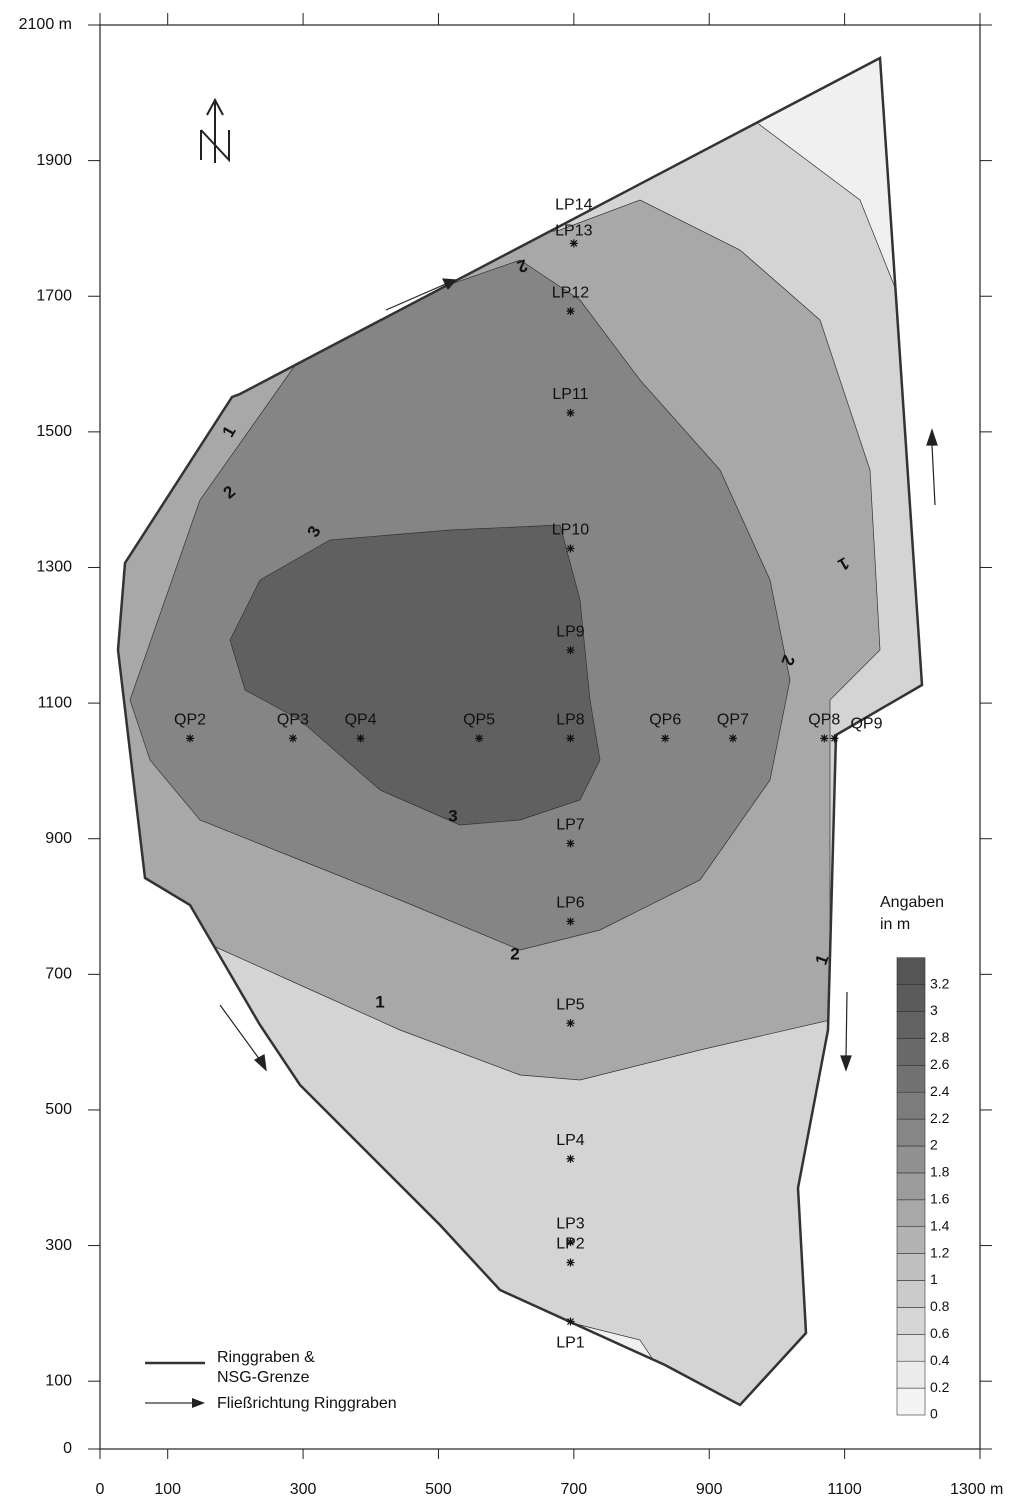  Describe the element at coordinates (934, 1145) in the screenshot. I see `colorbar-label: 2` at that location.